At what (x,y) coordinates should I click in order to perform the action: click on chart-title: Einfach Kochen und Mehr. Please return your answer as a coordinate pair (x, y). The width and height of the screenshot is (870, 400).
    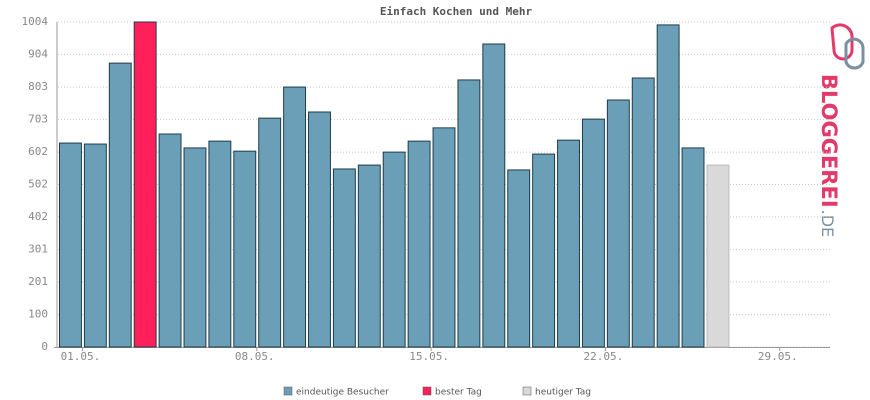
    Looking at the image, I should click on (456, 11).